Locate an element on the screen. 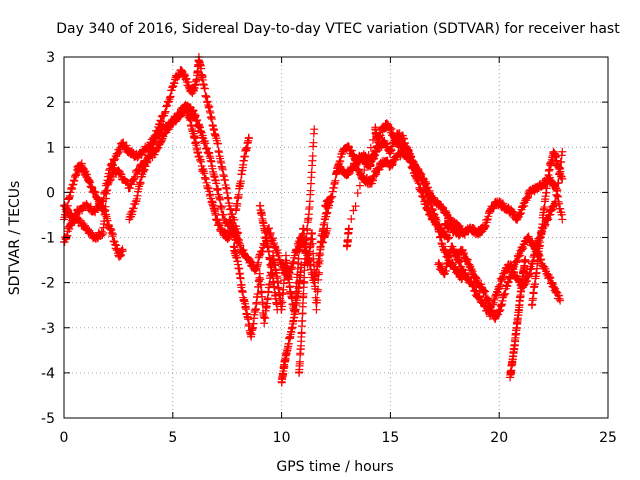 The image size is (640, 480). x-tick-label: 0 is located at coordinates (64, 438).